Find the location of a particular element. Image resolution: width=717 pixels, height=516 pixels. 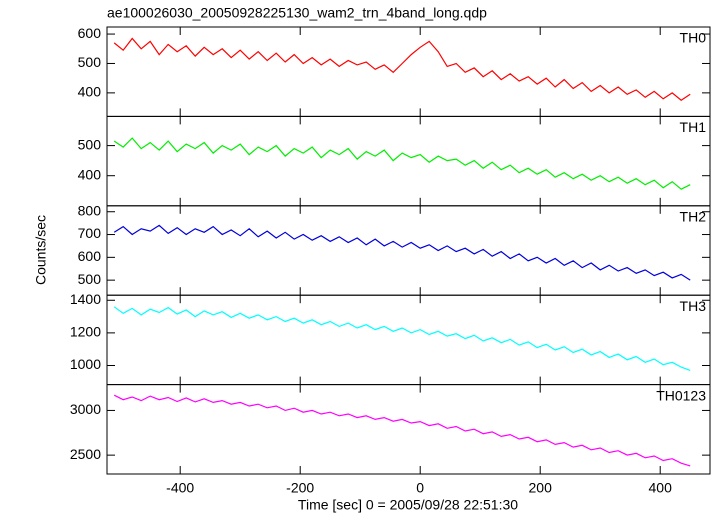

y-tick-label: 3000 is located at coordinates (85, 409).